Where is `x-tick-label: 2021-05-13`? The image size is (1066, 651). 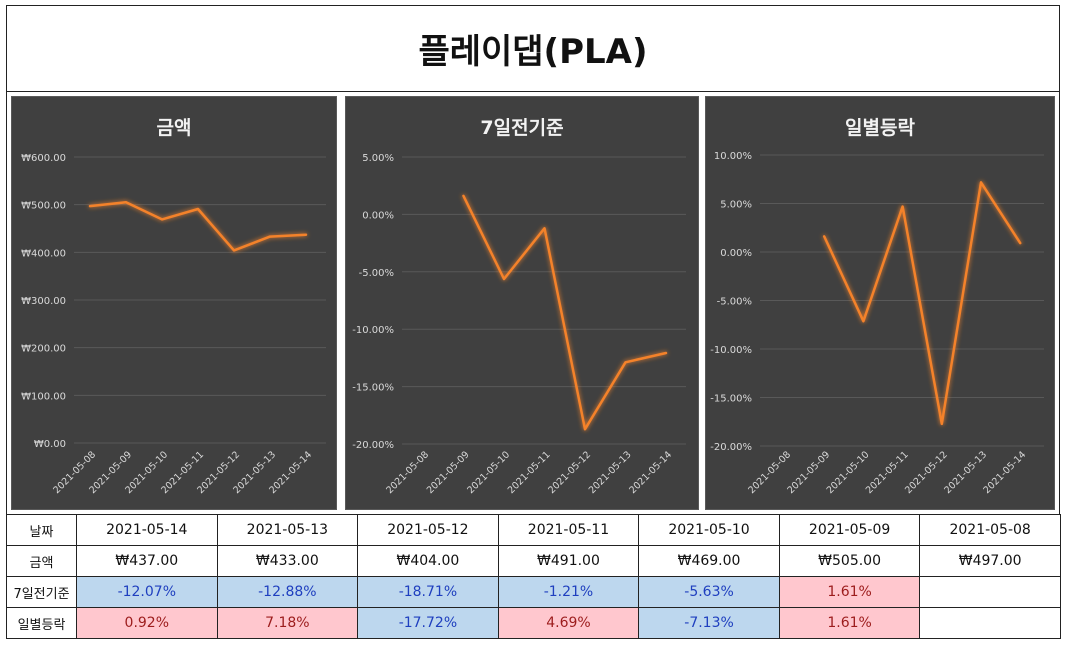 x-tick-label: 2021-05-13 is located at coordinates (610, 472).